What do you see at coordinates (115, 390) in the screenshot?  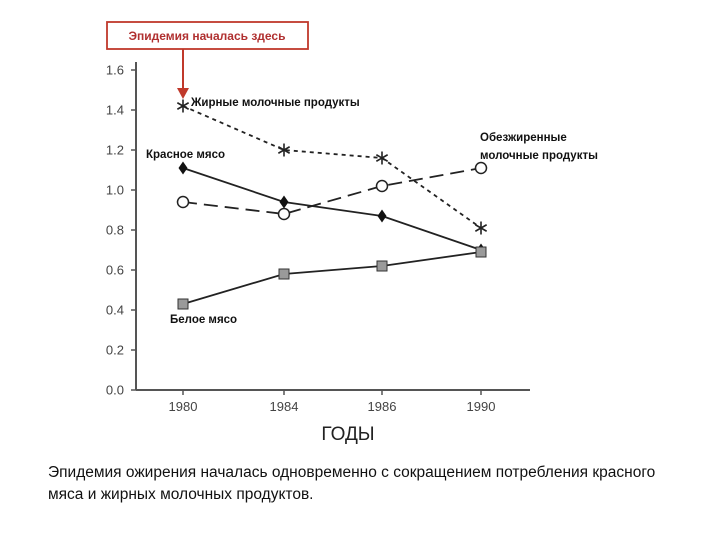 I see `y-tick-label: 0.0` at bounding box center [115, 390].